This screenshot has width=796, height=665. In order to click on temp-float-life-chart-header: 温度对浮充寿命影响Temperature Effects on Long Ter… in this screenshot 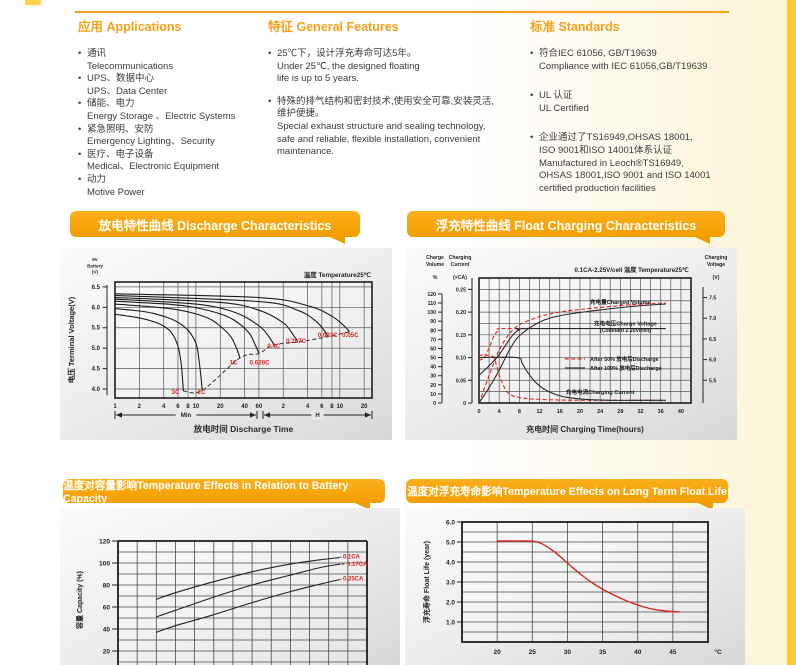, I will do `click(567, 494)`.